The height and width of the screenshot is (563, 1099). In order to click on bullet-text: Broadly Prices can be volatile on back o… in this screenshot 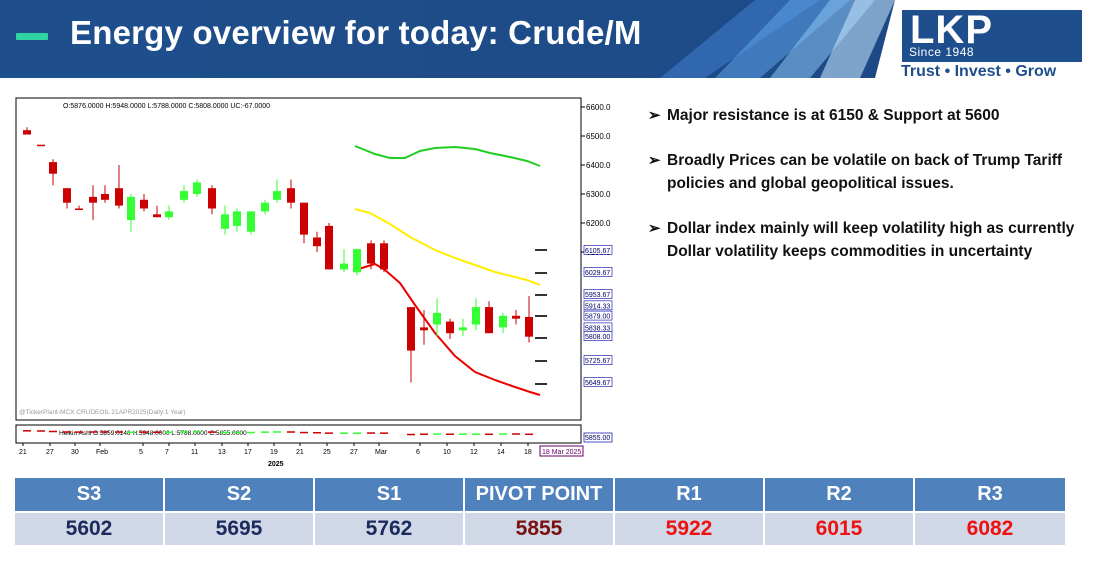, I will do `click(865, 172)`.